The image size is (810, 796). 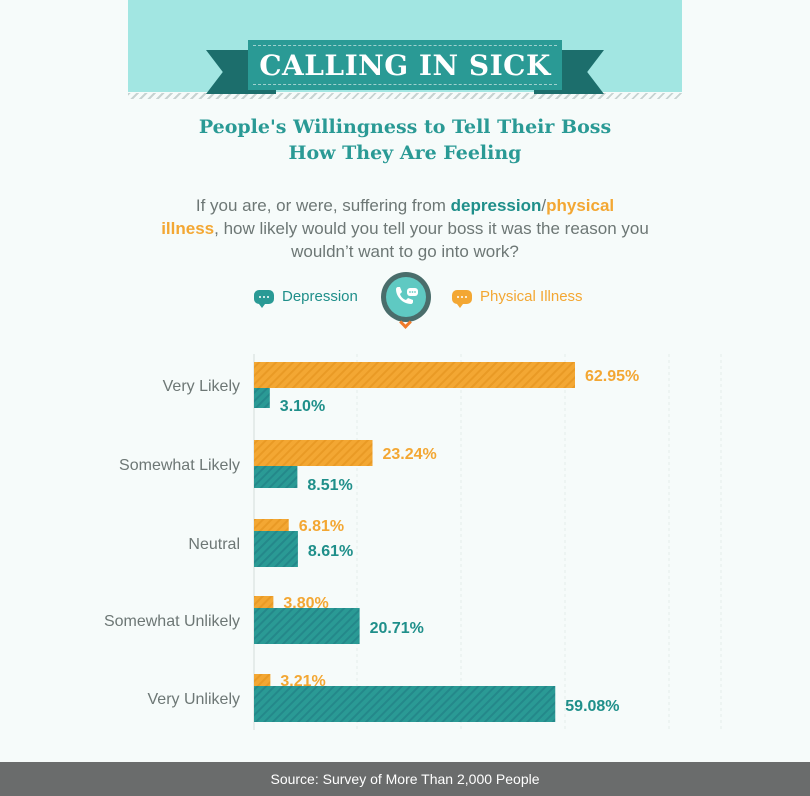 I want to click on category-label: Very Likely, so click(x=201, y=386).